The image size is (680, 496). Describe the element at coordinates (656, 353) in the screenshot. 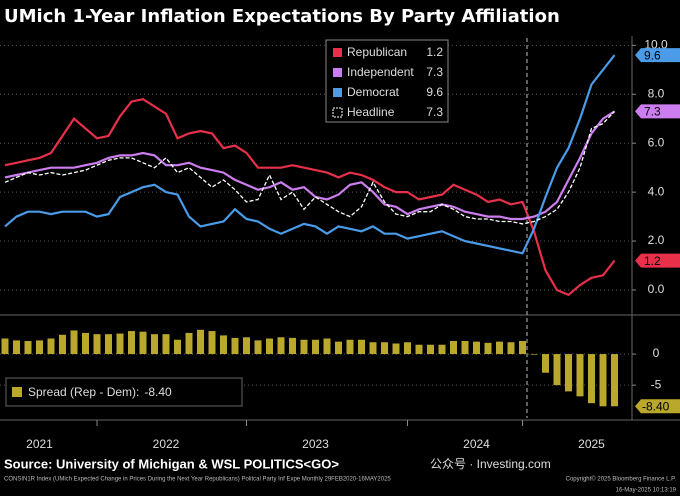

I see `y-tick-label: 0` at that location.